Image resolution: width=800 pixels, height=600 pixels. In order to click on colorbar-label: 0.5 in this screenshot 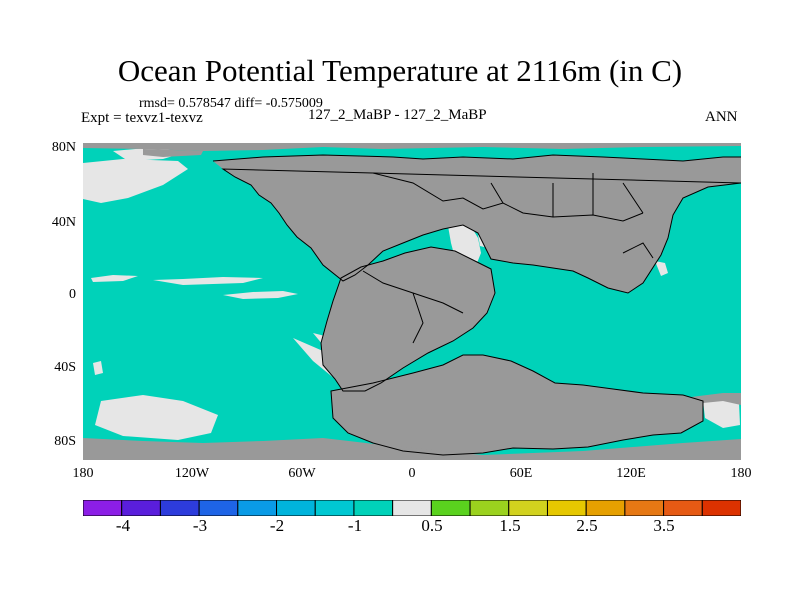, I will do `click(432, 525)`.